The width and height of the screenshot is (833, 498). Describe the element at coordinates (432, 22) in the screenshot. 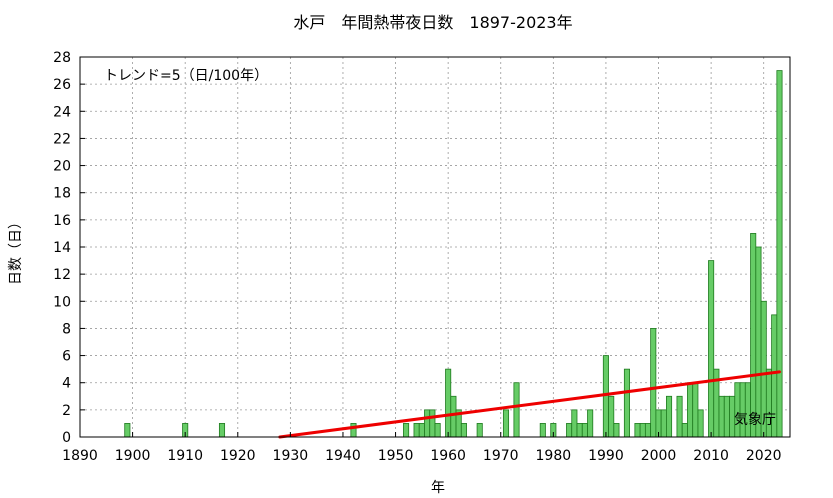

I see `chart-title: 水戸 年間熱帯夜日数 1897-2023年` at that location.